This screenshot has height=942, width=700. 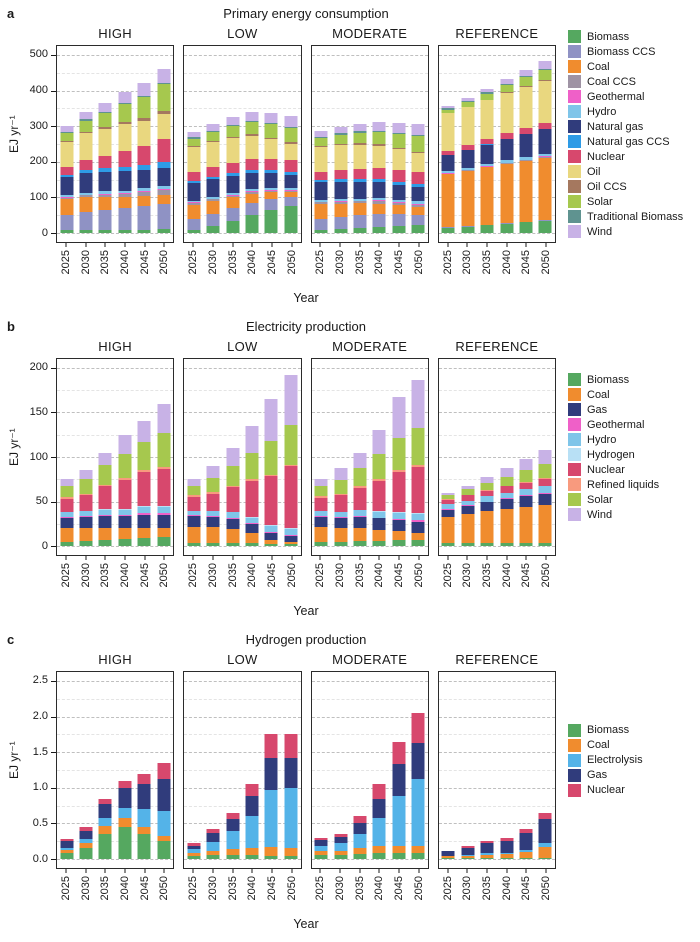 I want to click on y-tick-label: 100, so click(x=38, y=456).